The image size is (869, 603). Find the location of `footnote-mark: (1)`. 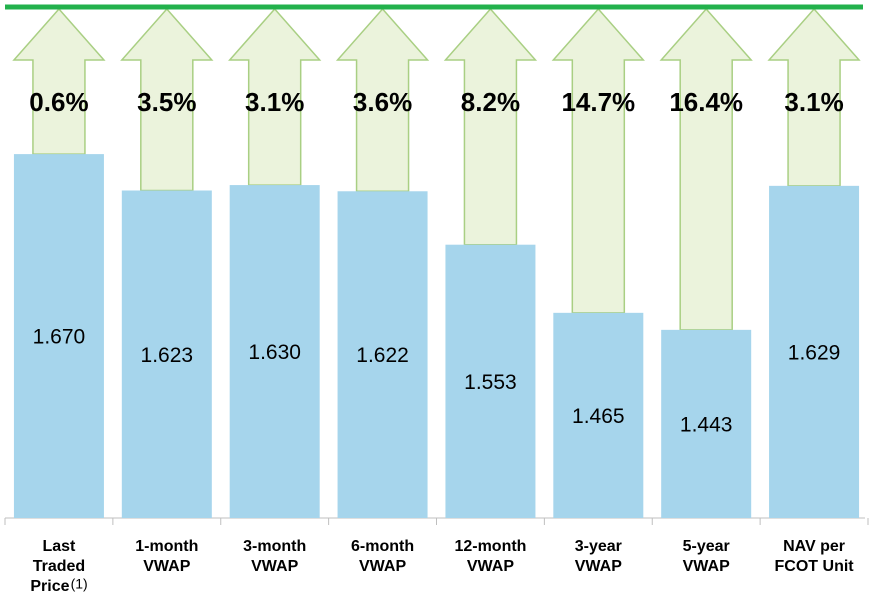

footnote-mark: (1) is located at coordinates (79, 584).